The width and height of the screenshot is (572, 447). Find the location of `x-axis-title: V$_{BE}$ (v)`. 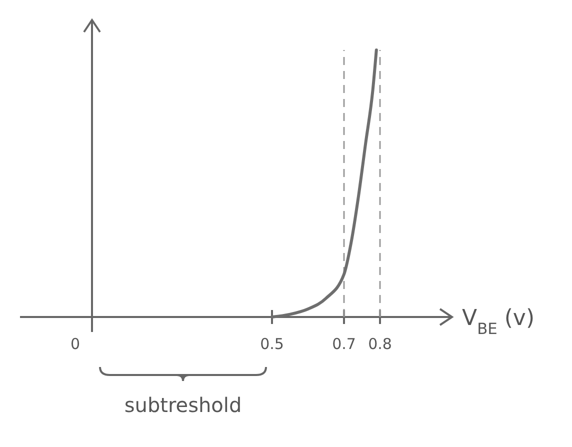

x-axis-title: V$_{BE}$ (v) is located at coordinates (498, 322).